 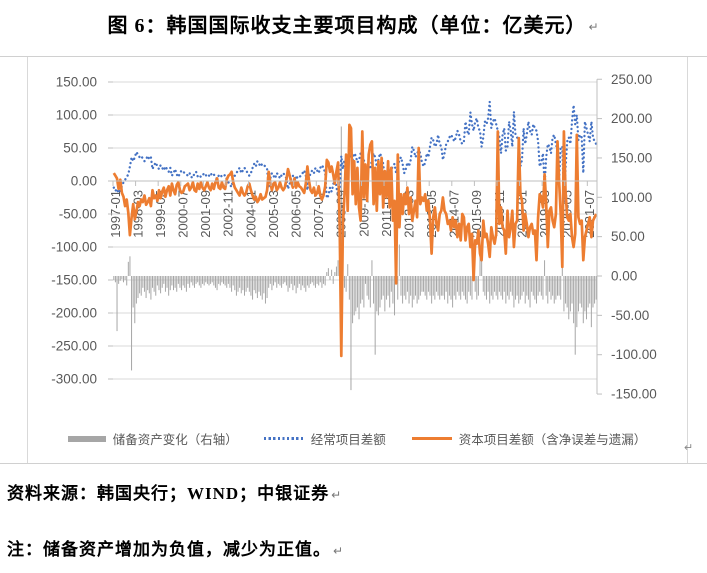 I want to click on svg-text: -200.00, so click(x=74, y=313).